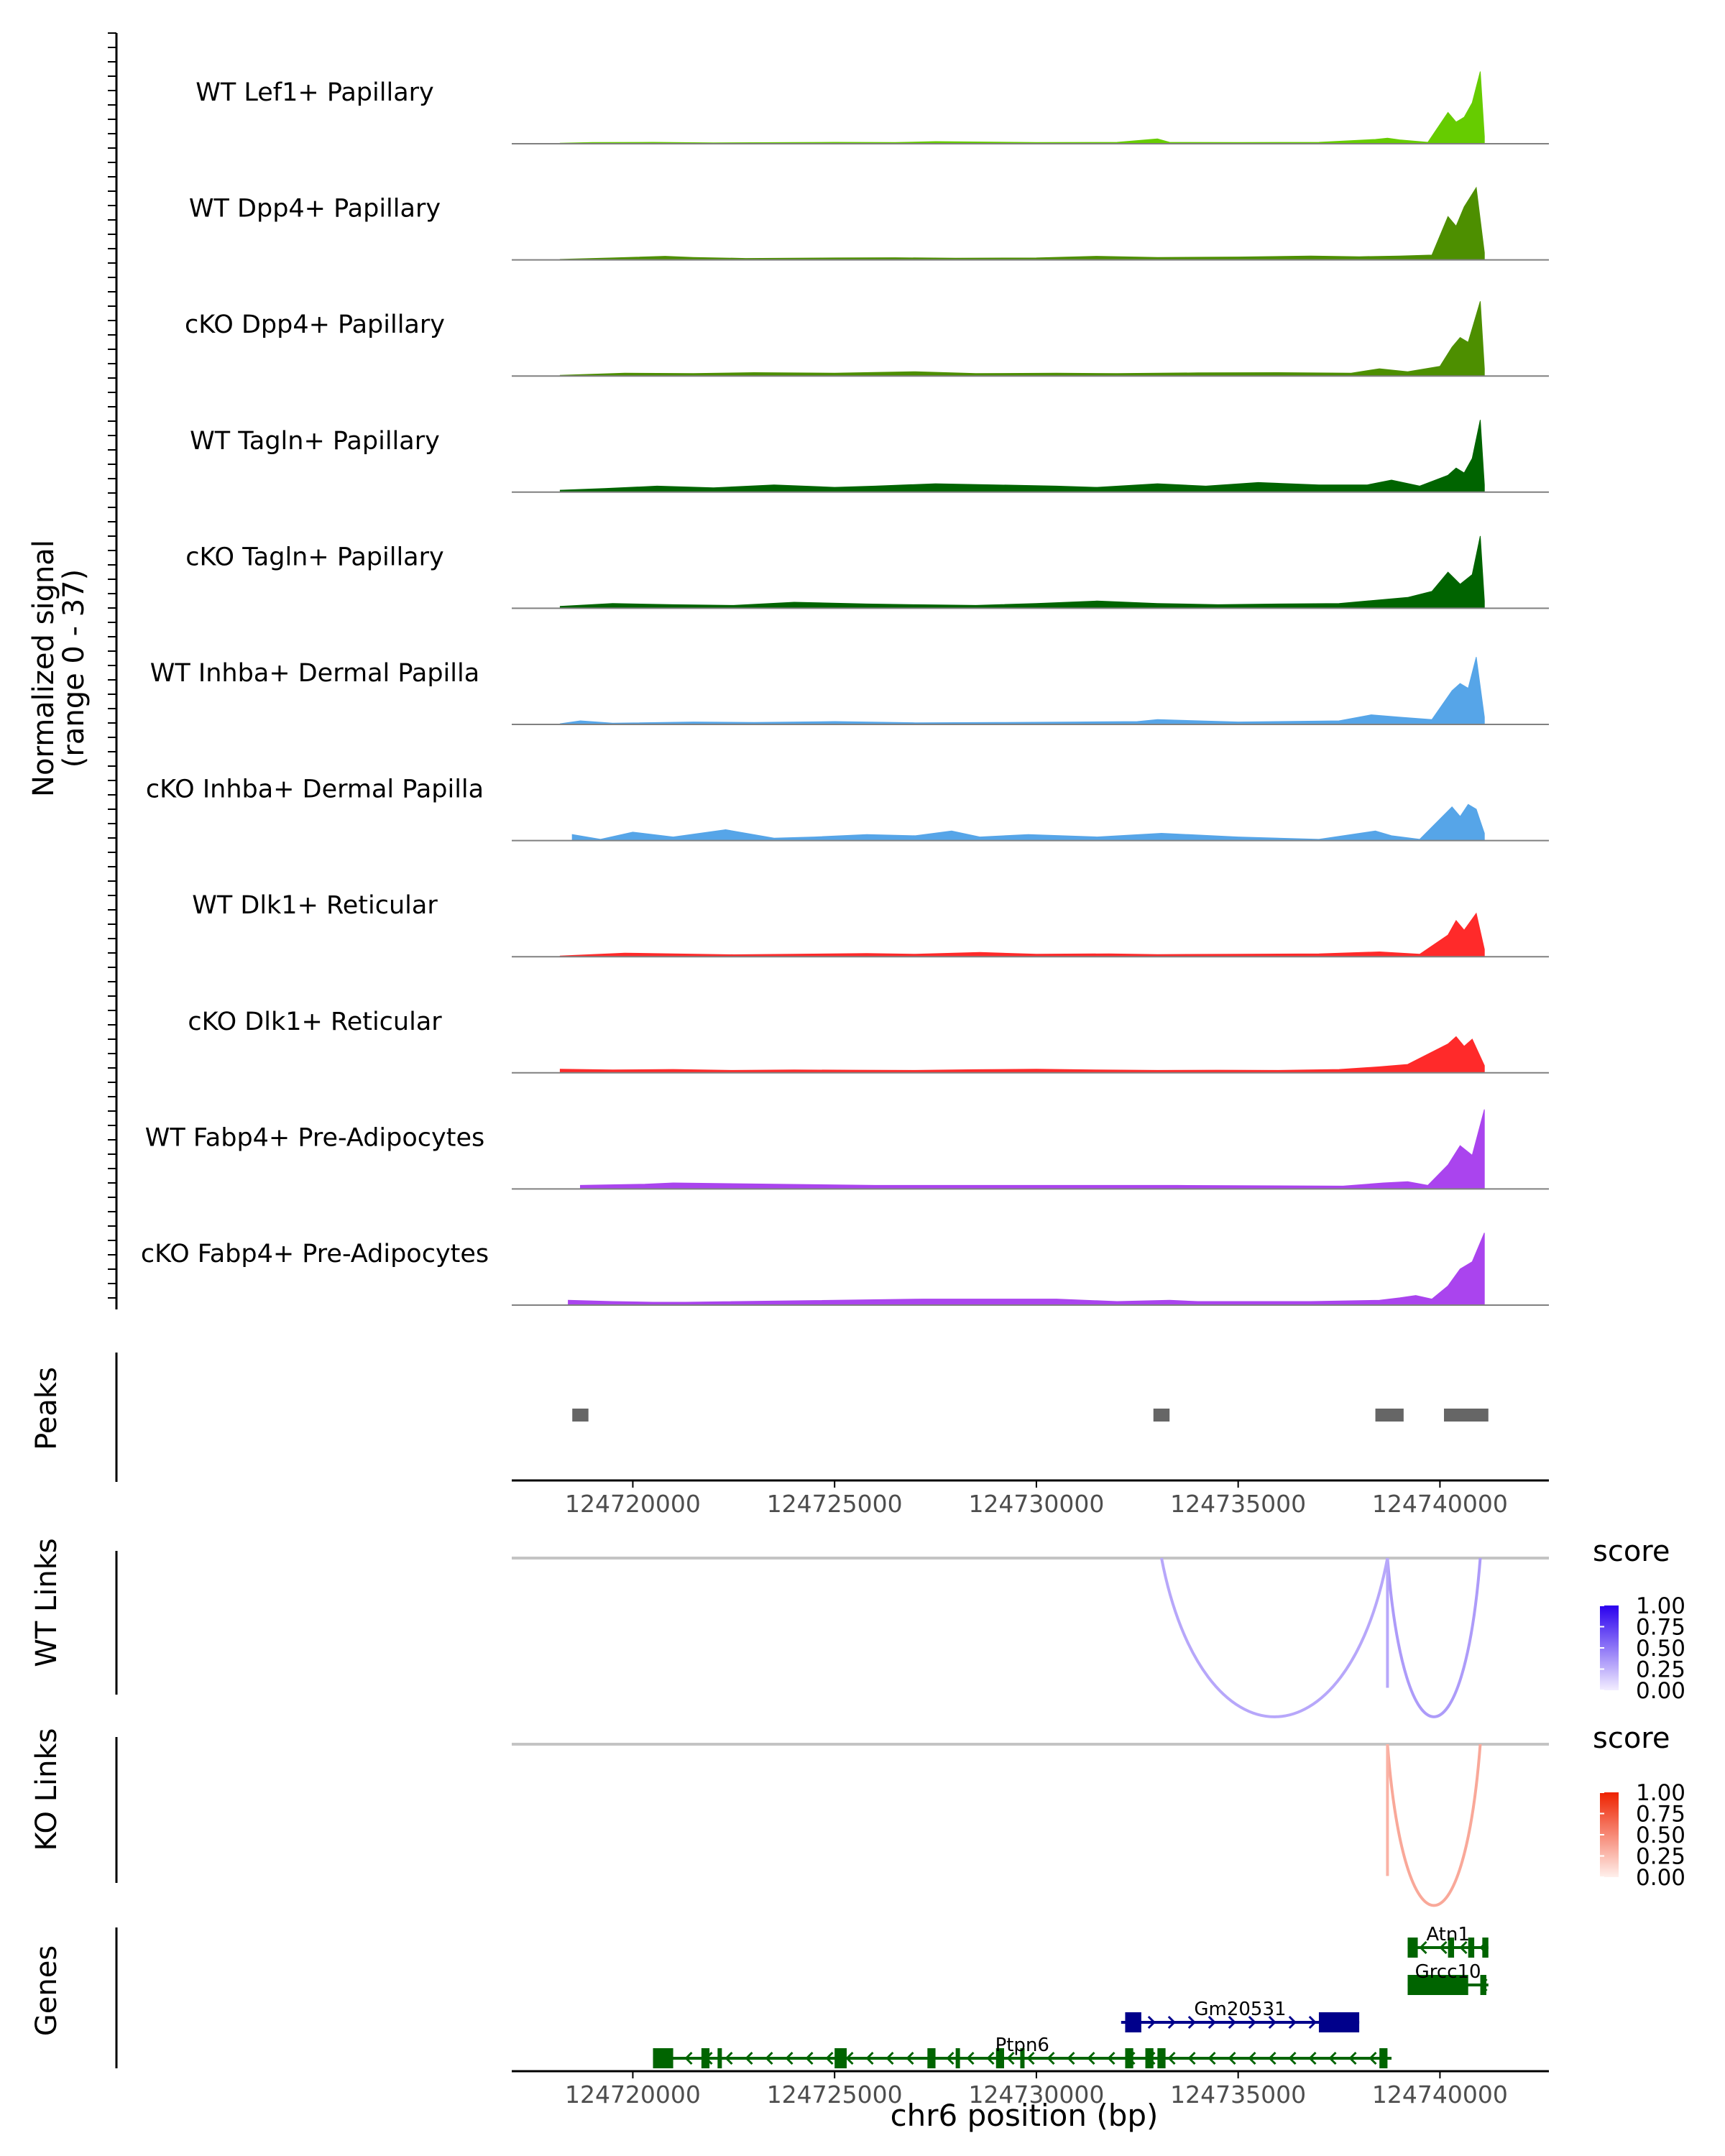  Describe the element at coordinates (1631, 1552) in the screenshot. I see `wt-legend-title: score` at that location.